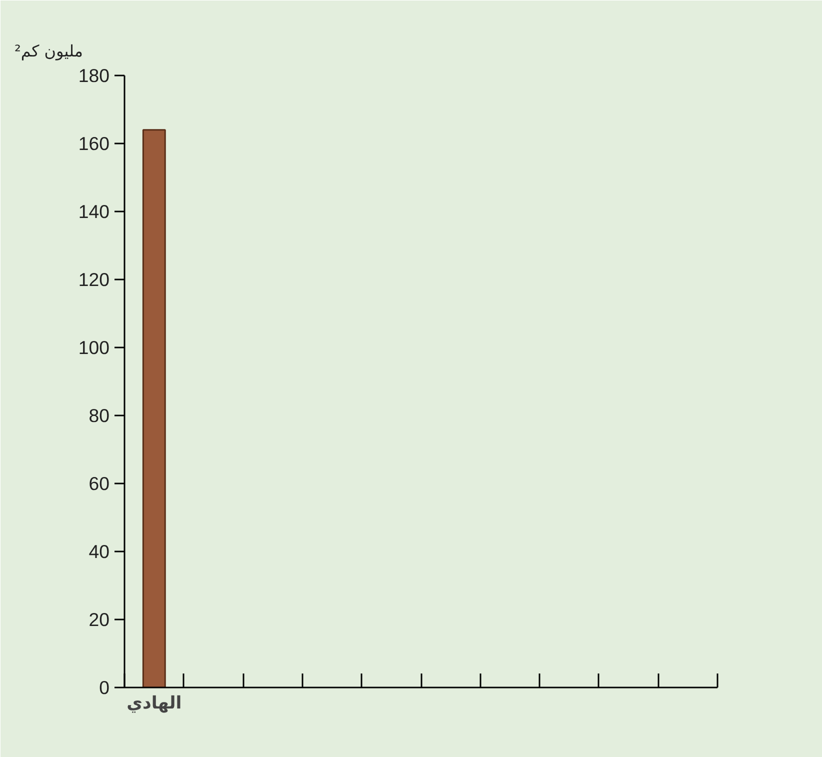  I want to click on y-tick-label: 20, so click(99, 619).